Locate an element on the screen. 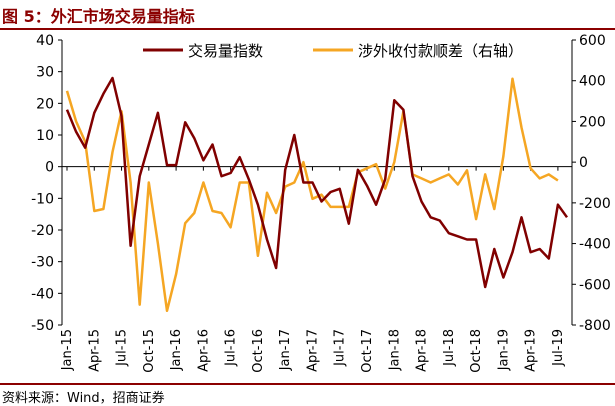 The height and width of the screenshot is (406, 615). left-tick-label: 30 is located at coordinates (45, 73).